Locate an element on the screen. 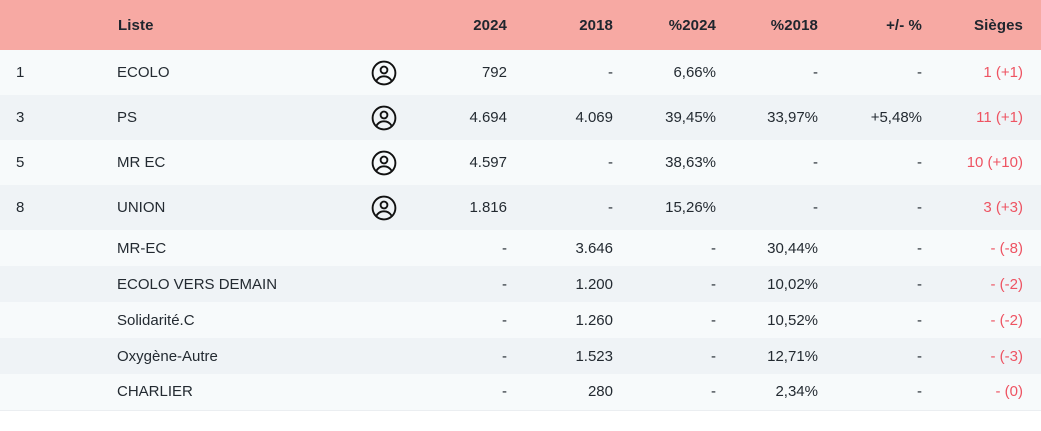  cell-sieges: 1 (+1) is located at coordinates (981, 72).